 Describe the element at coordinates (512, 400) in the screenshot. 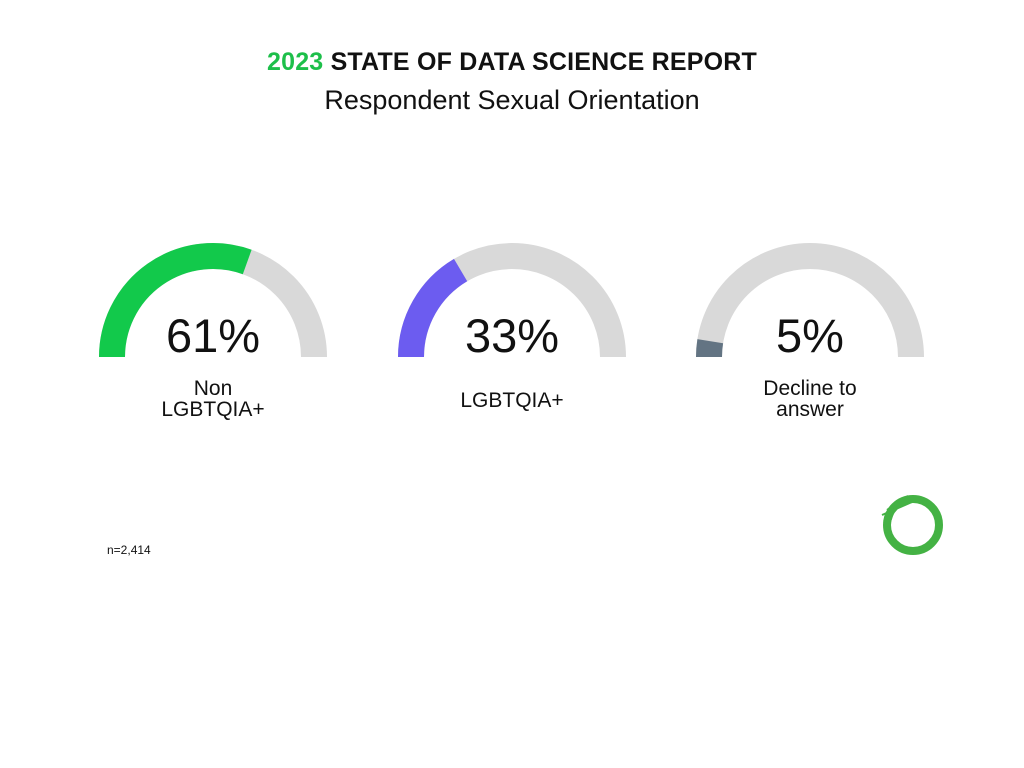

I see `gauge-label: LGBTQIA+` at that location.